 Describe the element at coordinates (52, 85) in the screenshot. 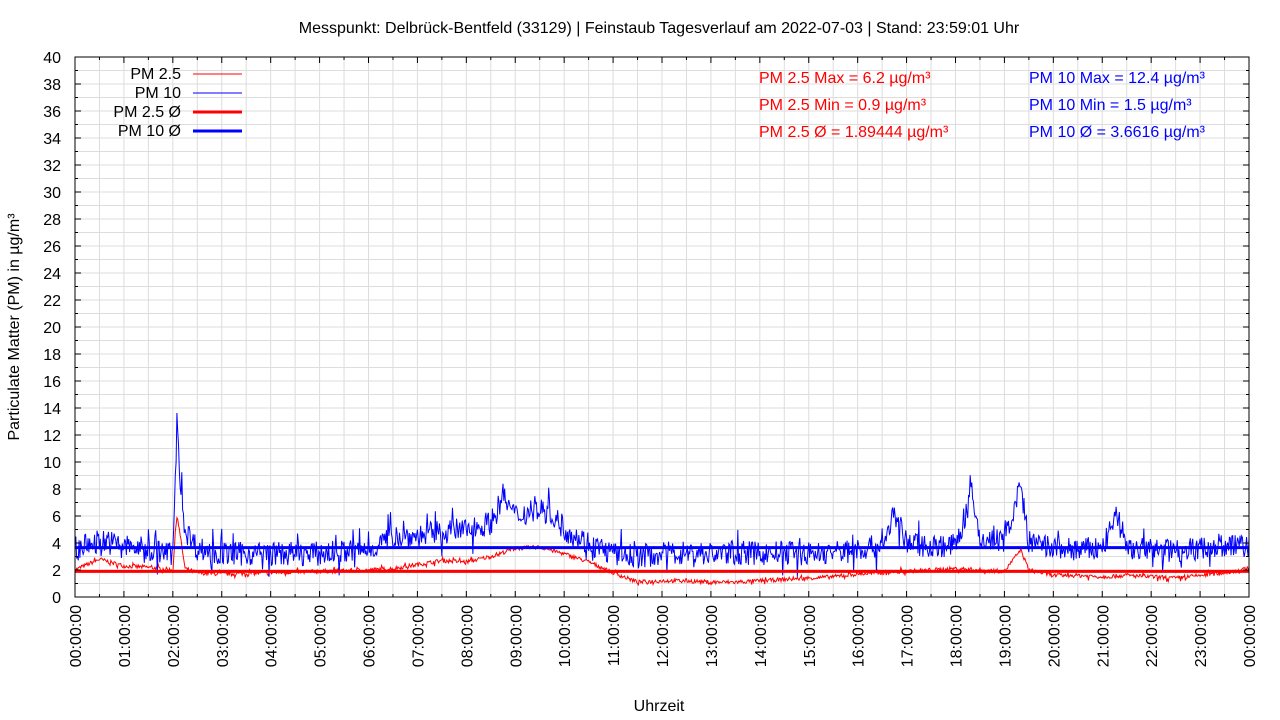

I see `y-tick-label: 38` at that location.